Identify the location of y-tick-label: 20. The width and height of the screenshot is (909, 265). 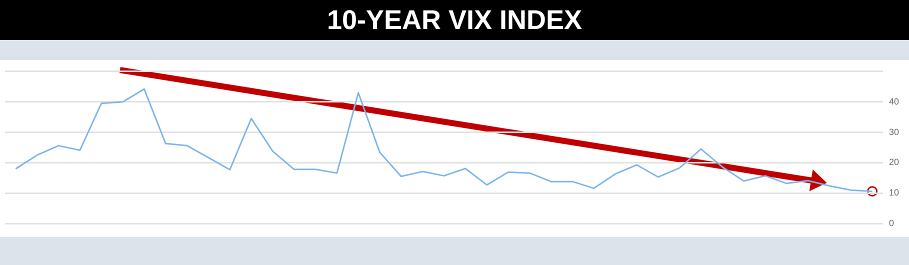
(894, 162).